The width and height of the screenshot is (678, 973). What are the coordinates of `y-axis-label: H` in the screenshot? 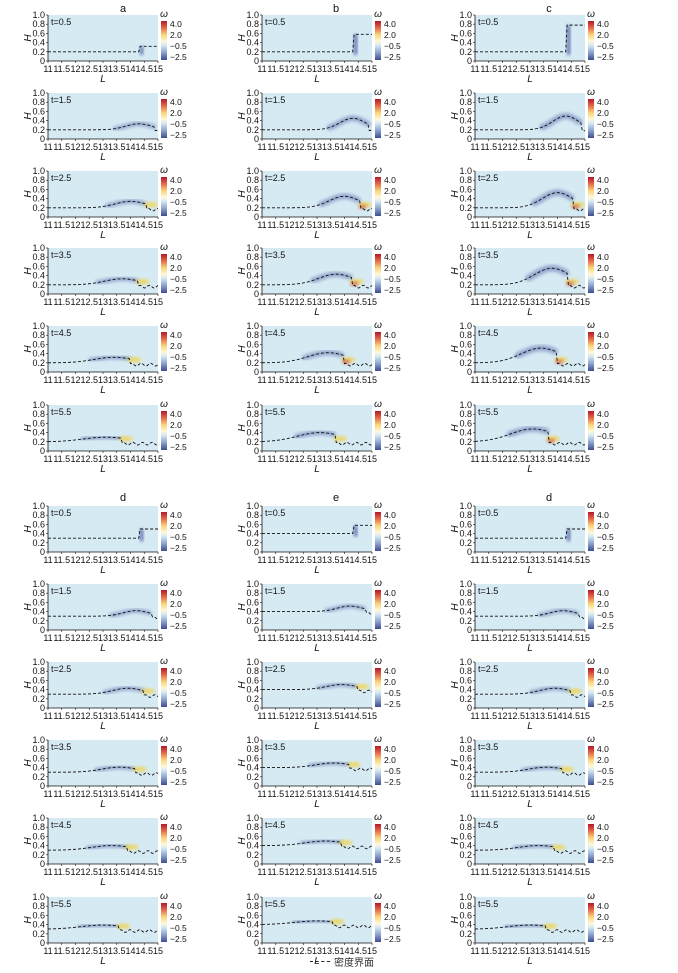 It's located at (28, 116).